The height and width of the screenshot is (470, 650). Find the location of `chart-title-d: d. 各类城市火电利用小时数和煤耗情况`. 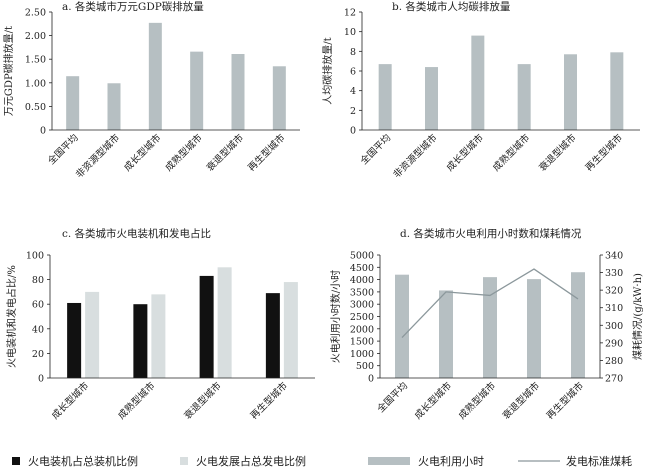

chart-title-d: d. 各类城市火电利用小时数和煤耗情况 is located at coordinates (491, 233).